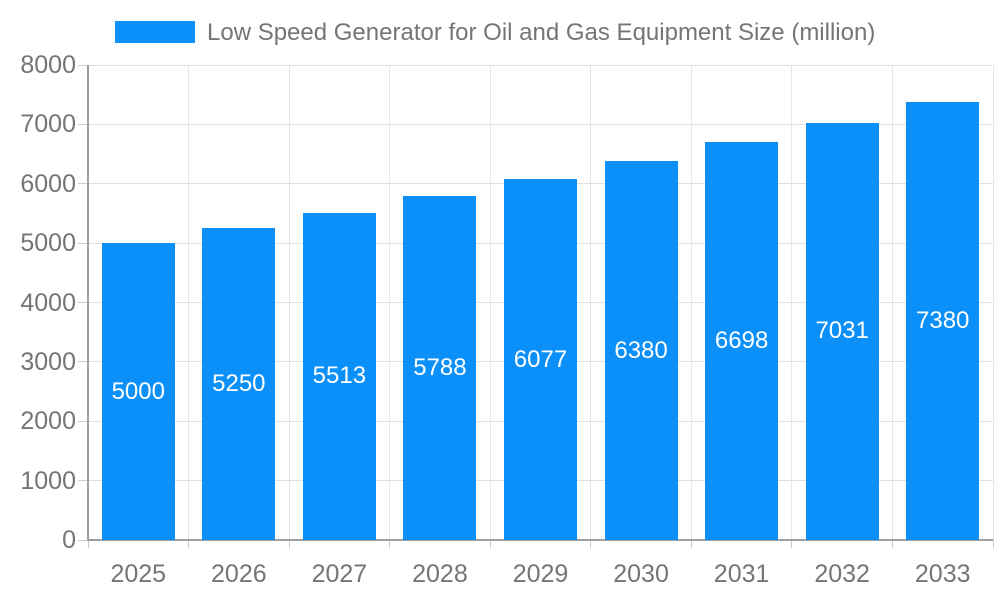  I want to click on bar-value-label: 5250, so click(239, 384).